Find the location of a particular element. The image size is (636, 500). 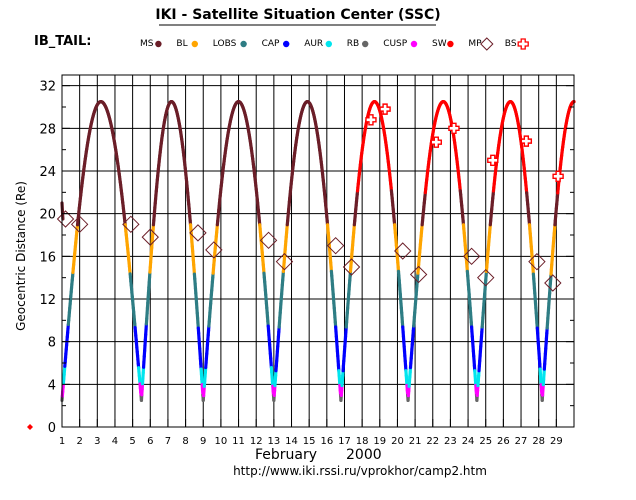

y-tick-label: 32 is located at coordinates (47, 87).